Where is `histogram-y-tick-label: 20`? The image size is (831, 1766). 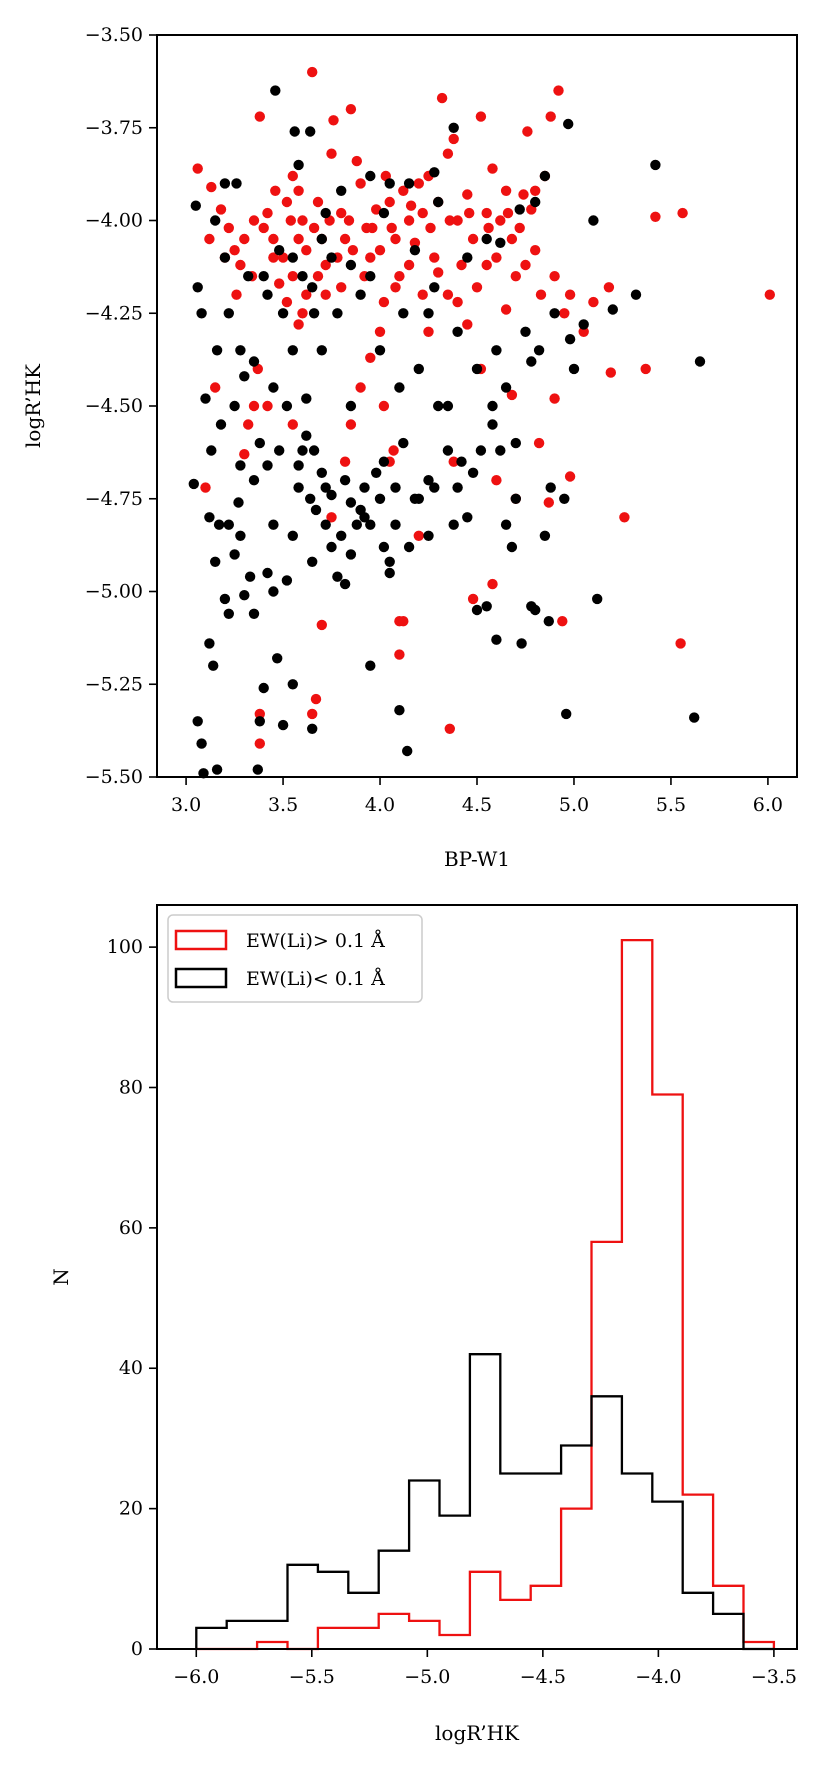 histogram-y-tick-label: 20 is located at coordinates (131, 1509).